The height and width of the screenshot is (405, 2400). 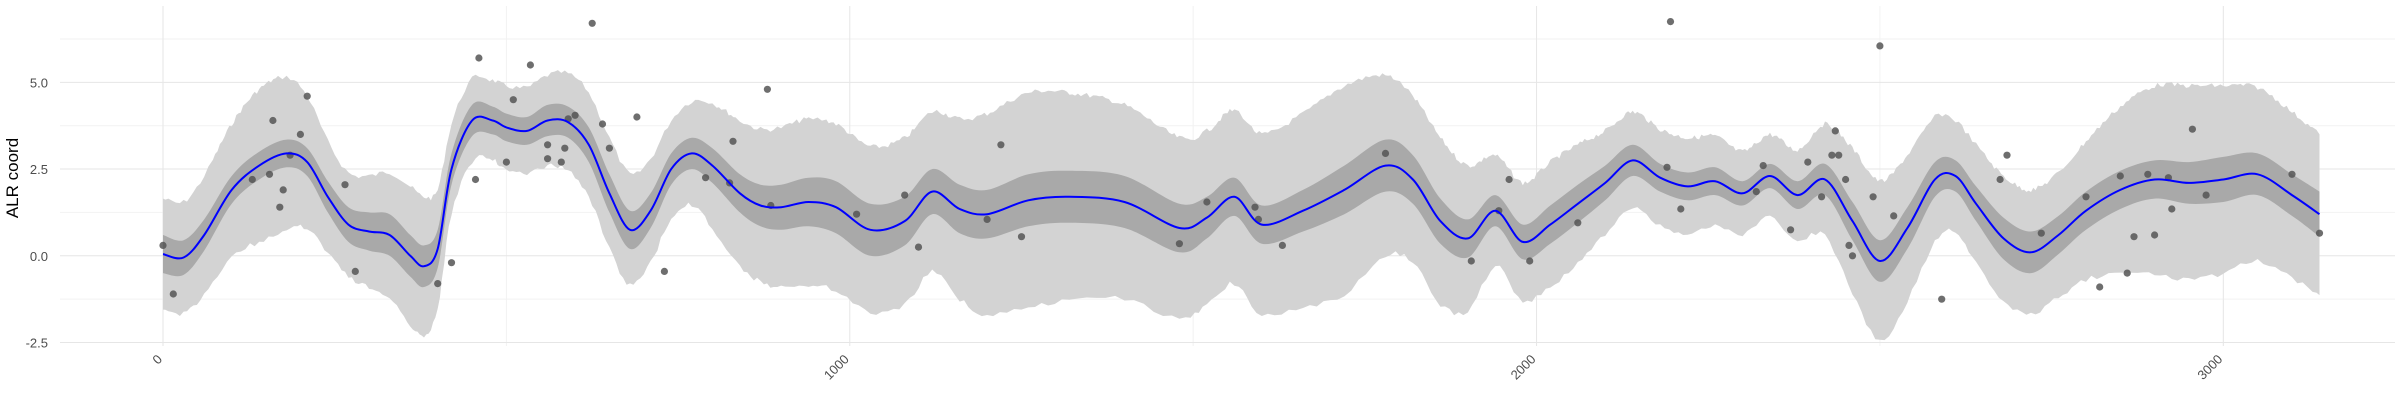 I want to click on y-axis-title: ALR coord, so click(x=12, y=178).